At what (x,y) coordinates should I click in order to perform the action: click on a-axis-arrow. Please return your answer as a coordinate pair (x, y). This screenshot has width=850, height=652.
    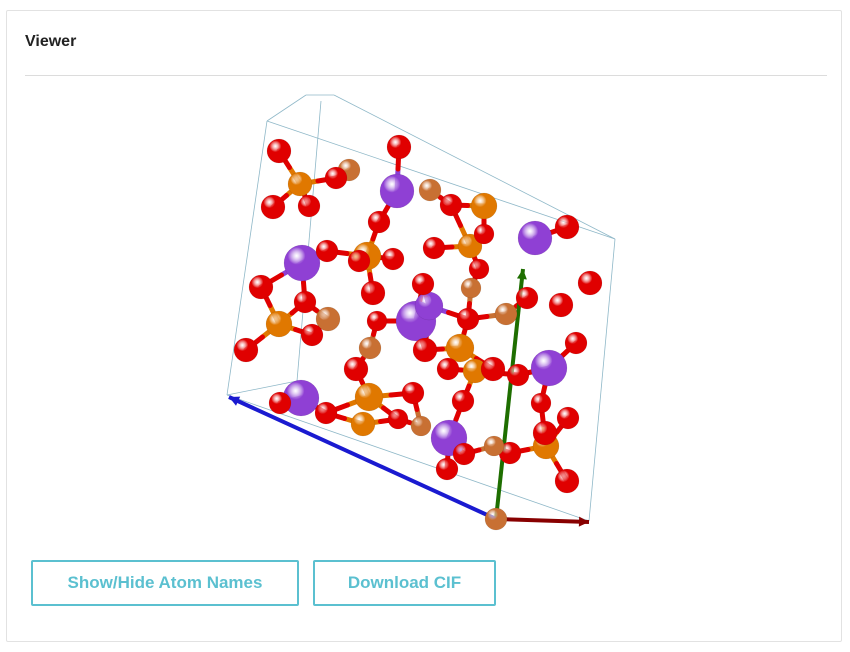
    Looking at the image, I should click on (542, 520).